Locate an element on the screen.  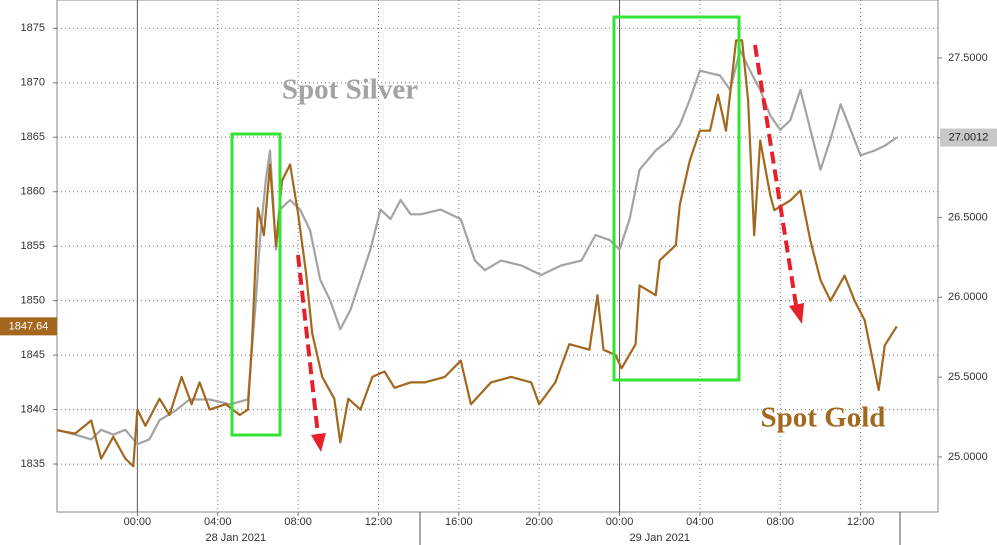
y-tick-label: 1850 is located at coordinates (33, 301).